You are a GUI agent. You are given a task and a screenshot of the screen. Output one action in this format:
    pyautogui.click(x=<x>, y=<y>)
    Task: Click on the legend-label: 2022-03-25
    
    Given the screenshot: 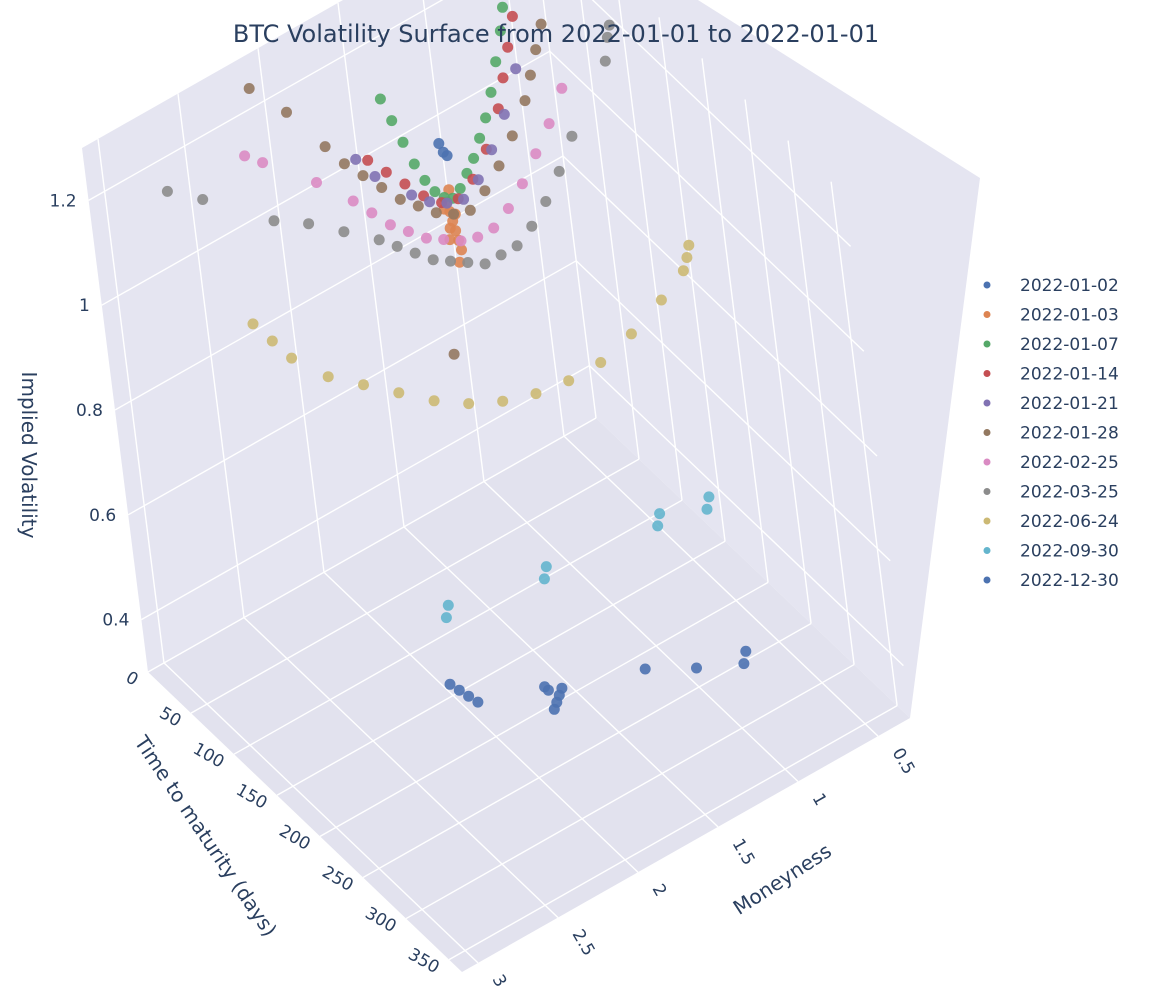 What is the action you would take?
    pyautogui.click(x=1069, y=493)
    